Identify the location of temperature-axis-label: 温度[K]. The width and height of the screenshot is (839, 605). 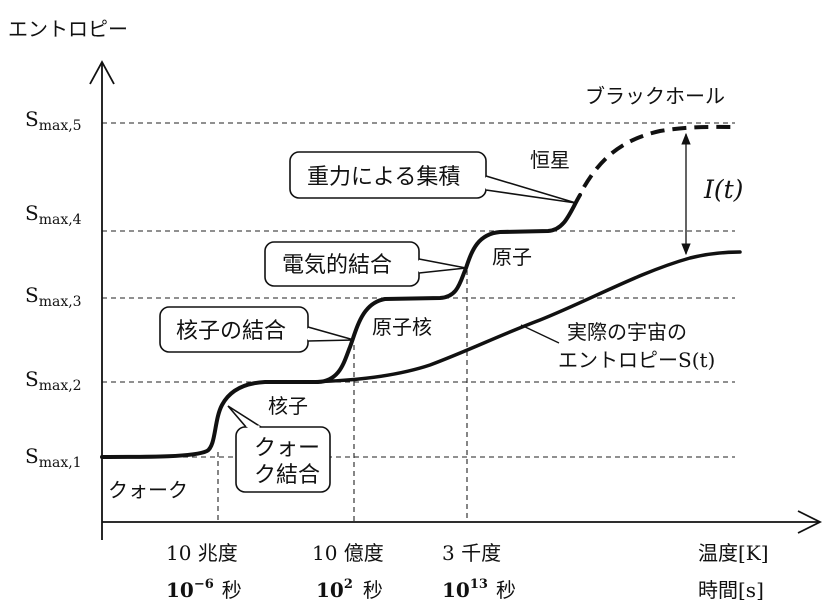
(733, 553).